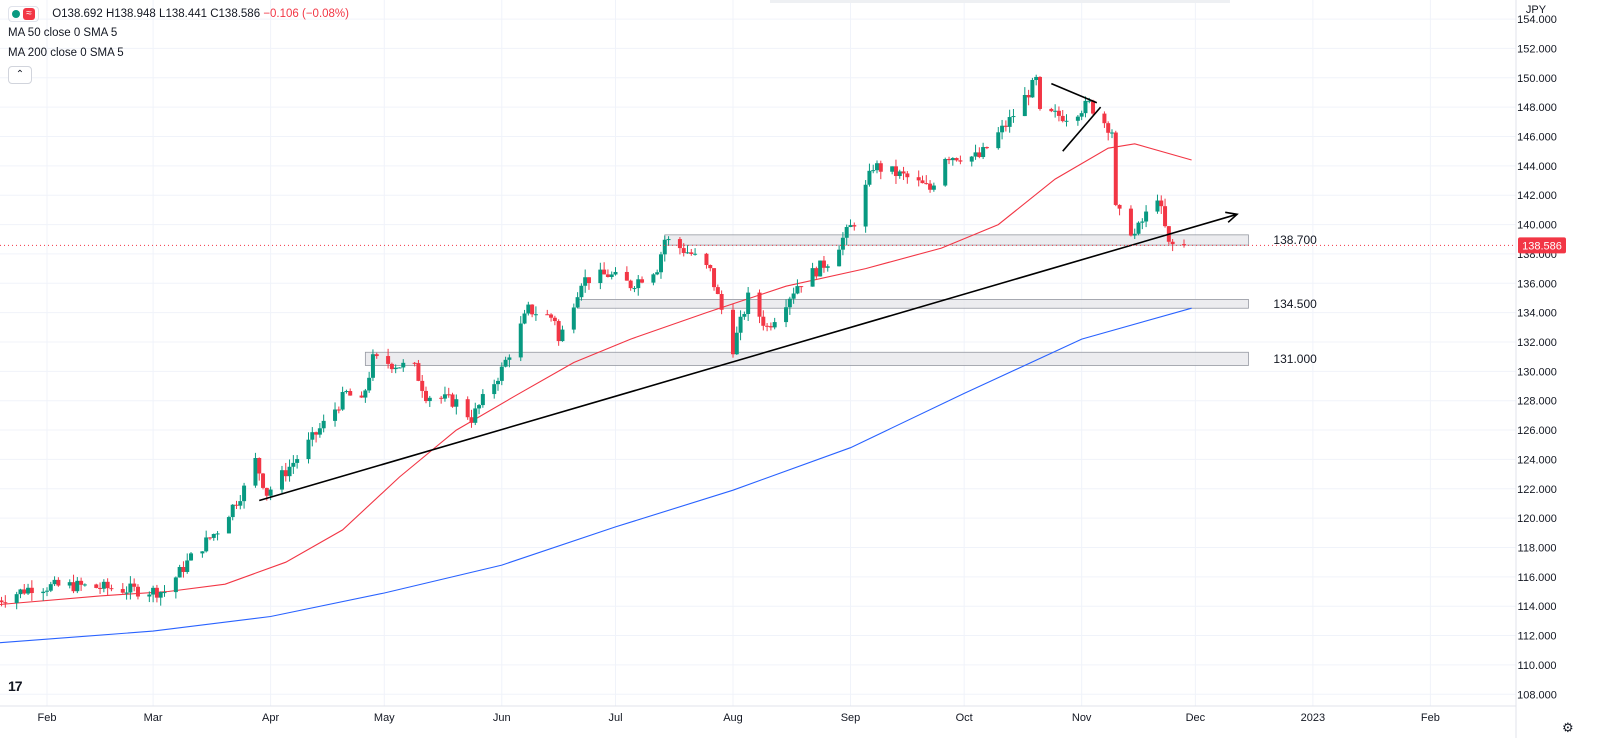 This screenshot has height=738, width=1600. What do you see at coordinates (47, 718) in the screenshot?
I see `time-tick-label: Feb` at bounding box center [47, 718].